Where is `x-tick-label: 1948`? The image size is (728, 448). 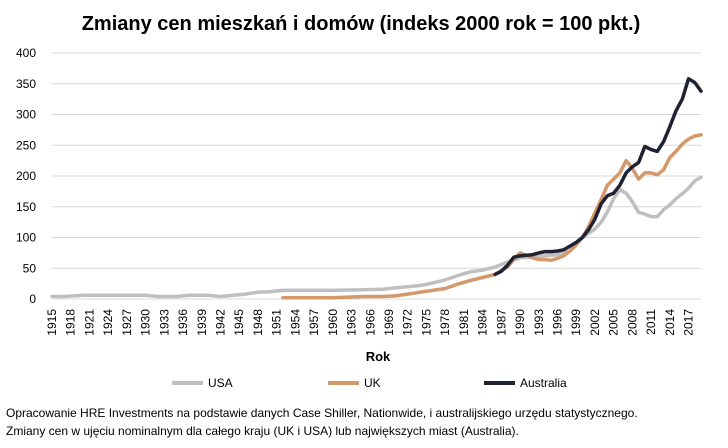
x-tick-label: 1948 is located at coordinates (258, 322).